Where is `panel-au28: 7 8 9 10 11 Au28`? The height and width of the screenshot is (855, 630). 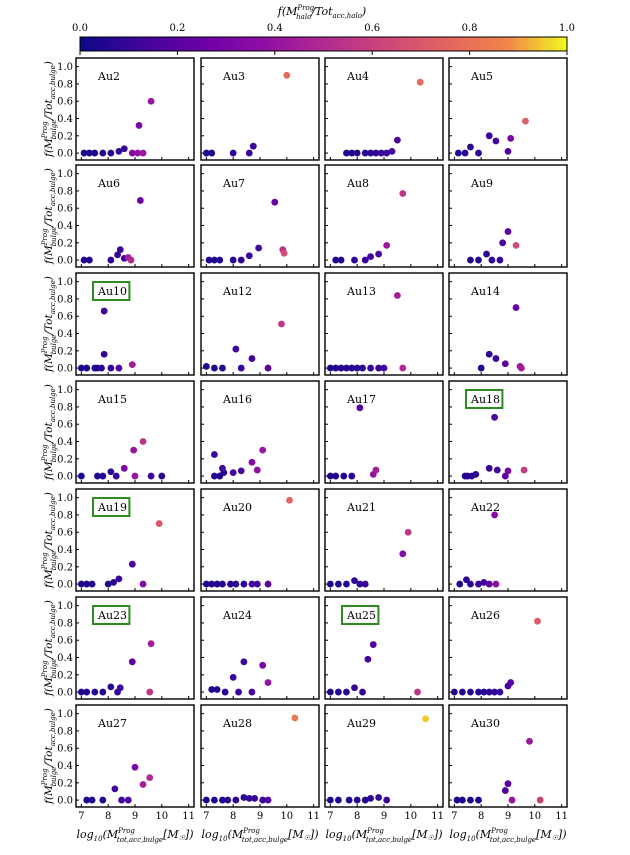
panel-au28: 7 8 9 10 11 Au28 is located at coordinates (260, 763).